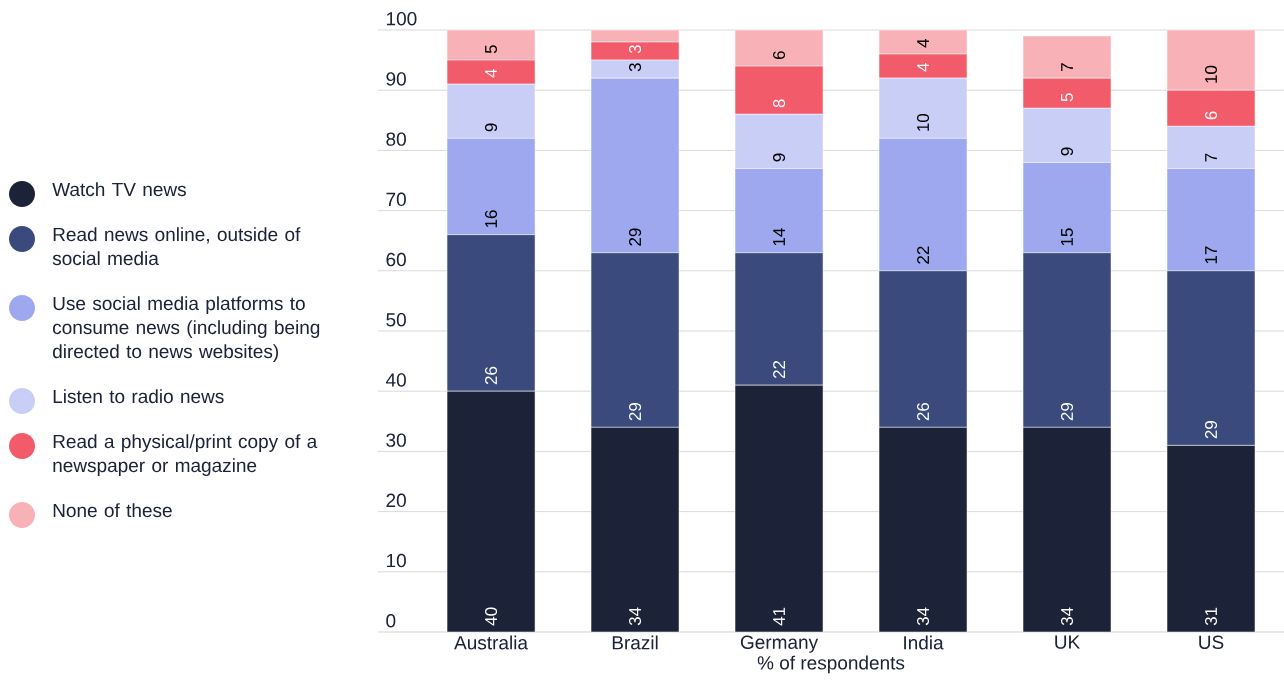  Describe the element at coordinates (396, 259) in the screenshot. I see `y-tick-label: 60` at that location.